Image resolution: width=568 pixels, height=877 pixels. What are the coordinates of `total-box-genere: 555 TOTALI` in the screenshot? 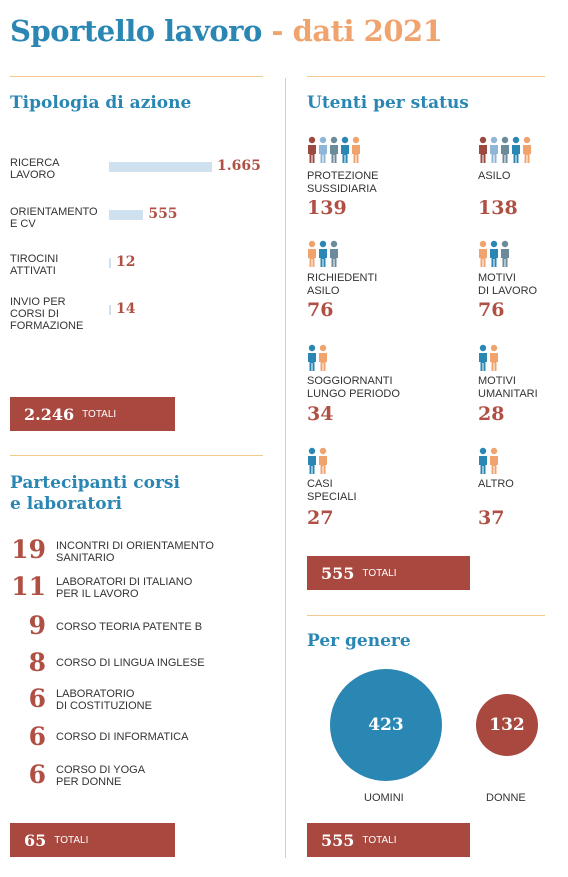 It's located at (388, 840).